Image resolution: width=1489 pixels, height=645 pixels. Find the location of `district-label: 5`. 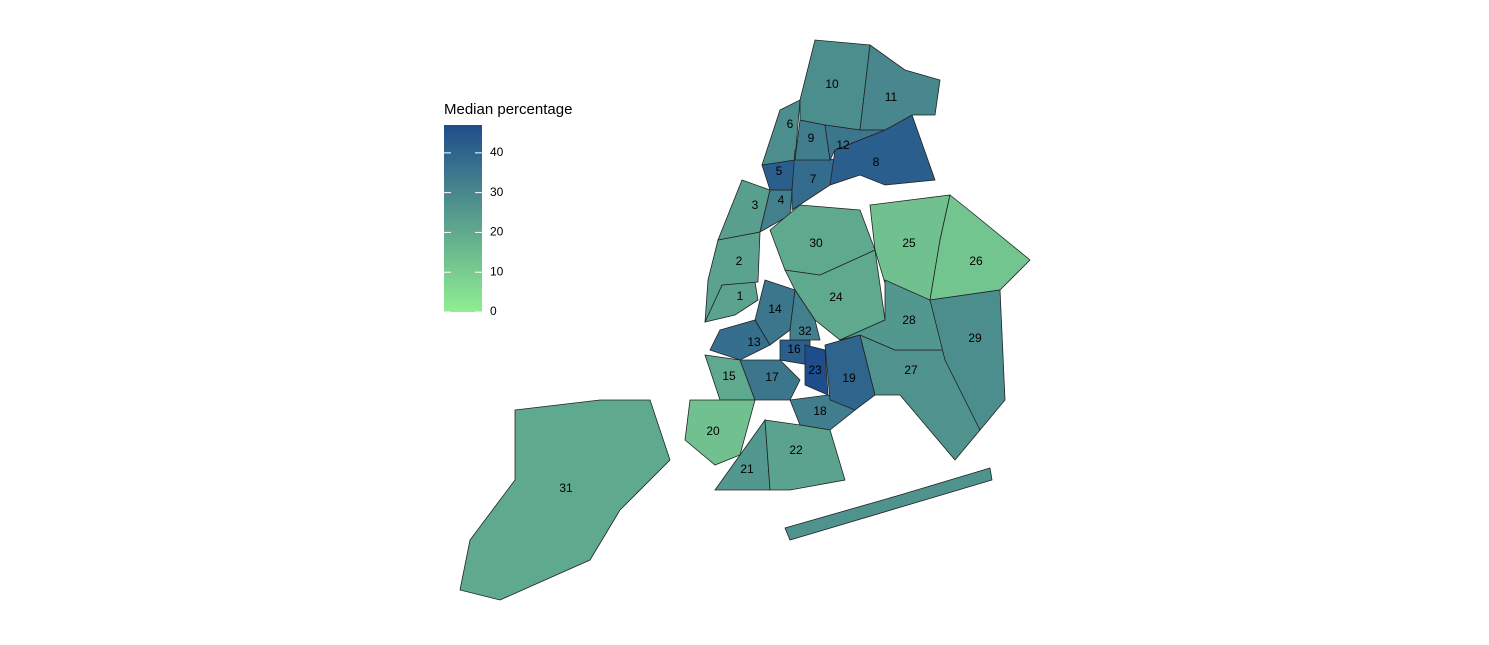

district-label: 5 is located at coordinates (779, 171).